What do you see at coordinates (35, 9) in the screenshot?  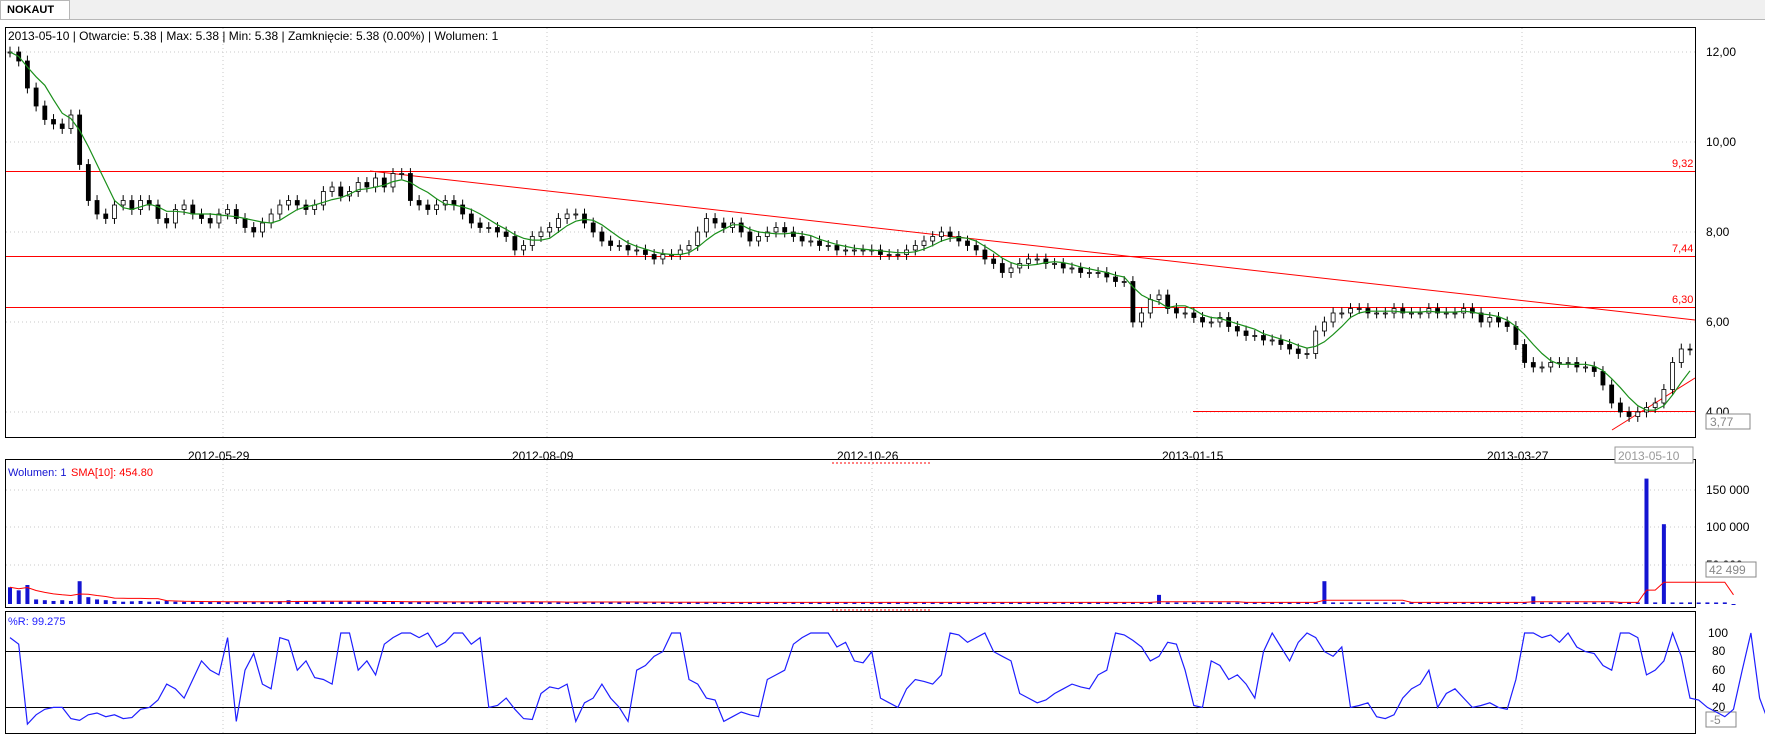 I see `tab-nokaut: NOKAUT` at bounding box center [35, 9].